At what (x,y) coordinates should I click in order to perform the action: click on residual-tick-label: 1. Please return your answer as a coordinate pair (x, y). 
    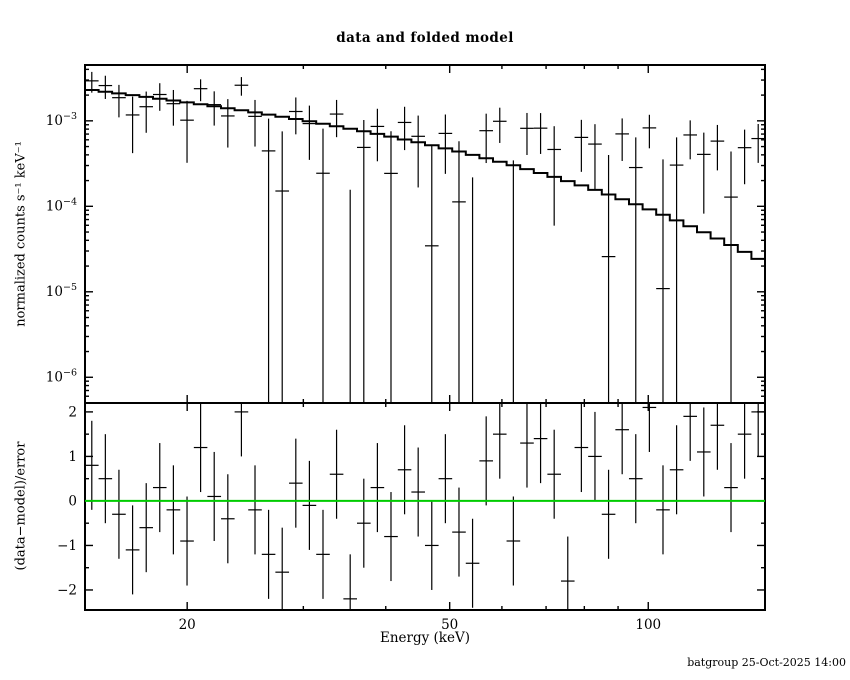
    Looking at the image, I should click on (72, 457).